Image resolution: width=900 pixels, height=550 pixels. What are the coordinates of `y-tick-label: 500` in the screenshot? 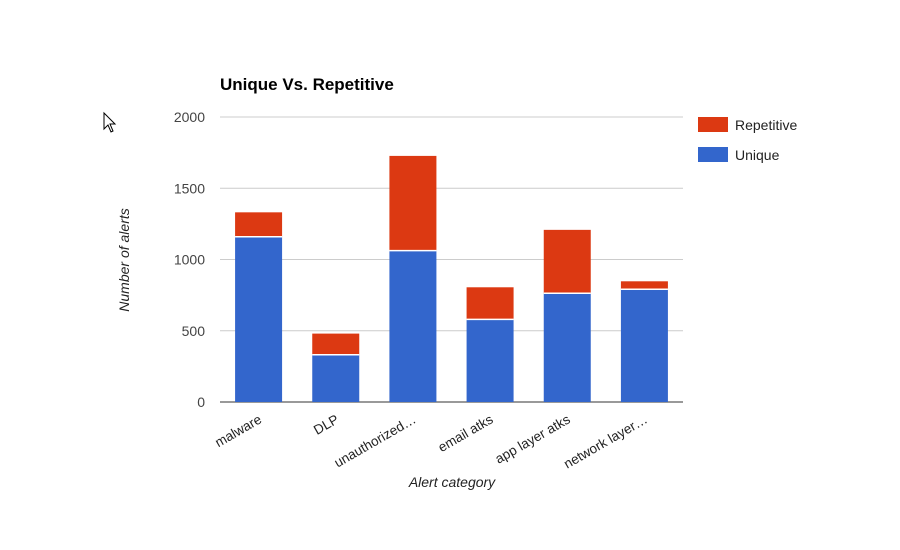 It's located at (194, 331).